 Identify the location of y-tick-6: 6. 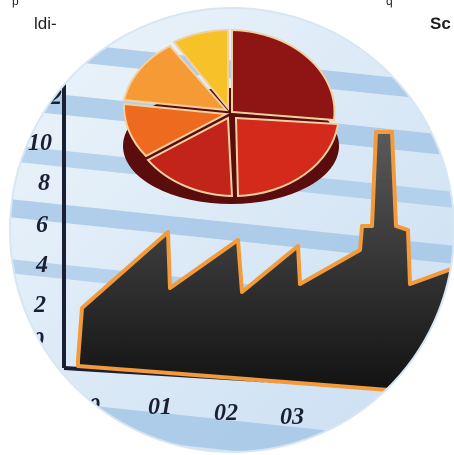
(42, 225).